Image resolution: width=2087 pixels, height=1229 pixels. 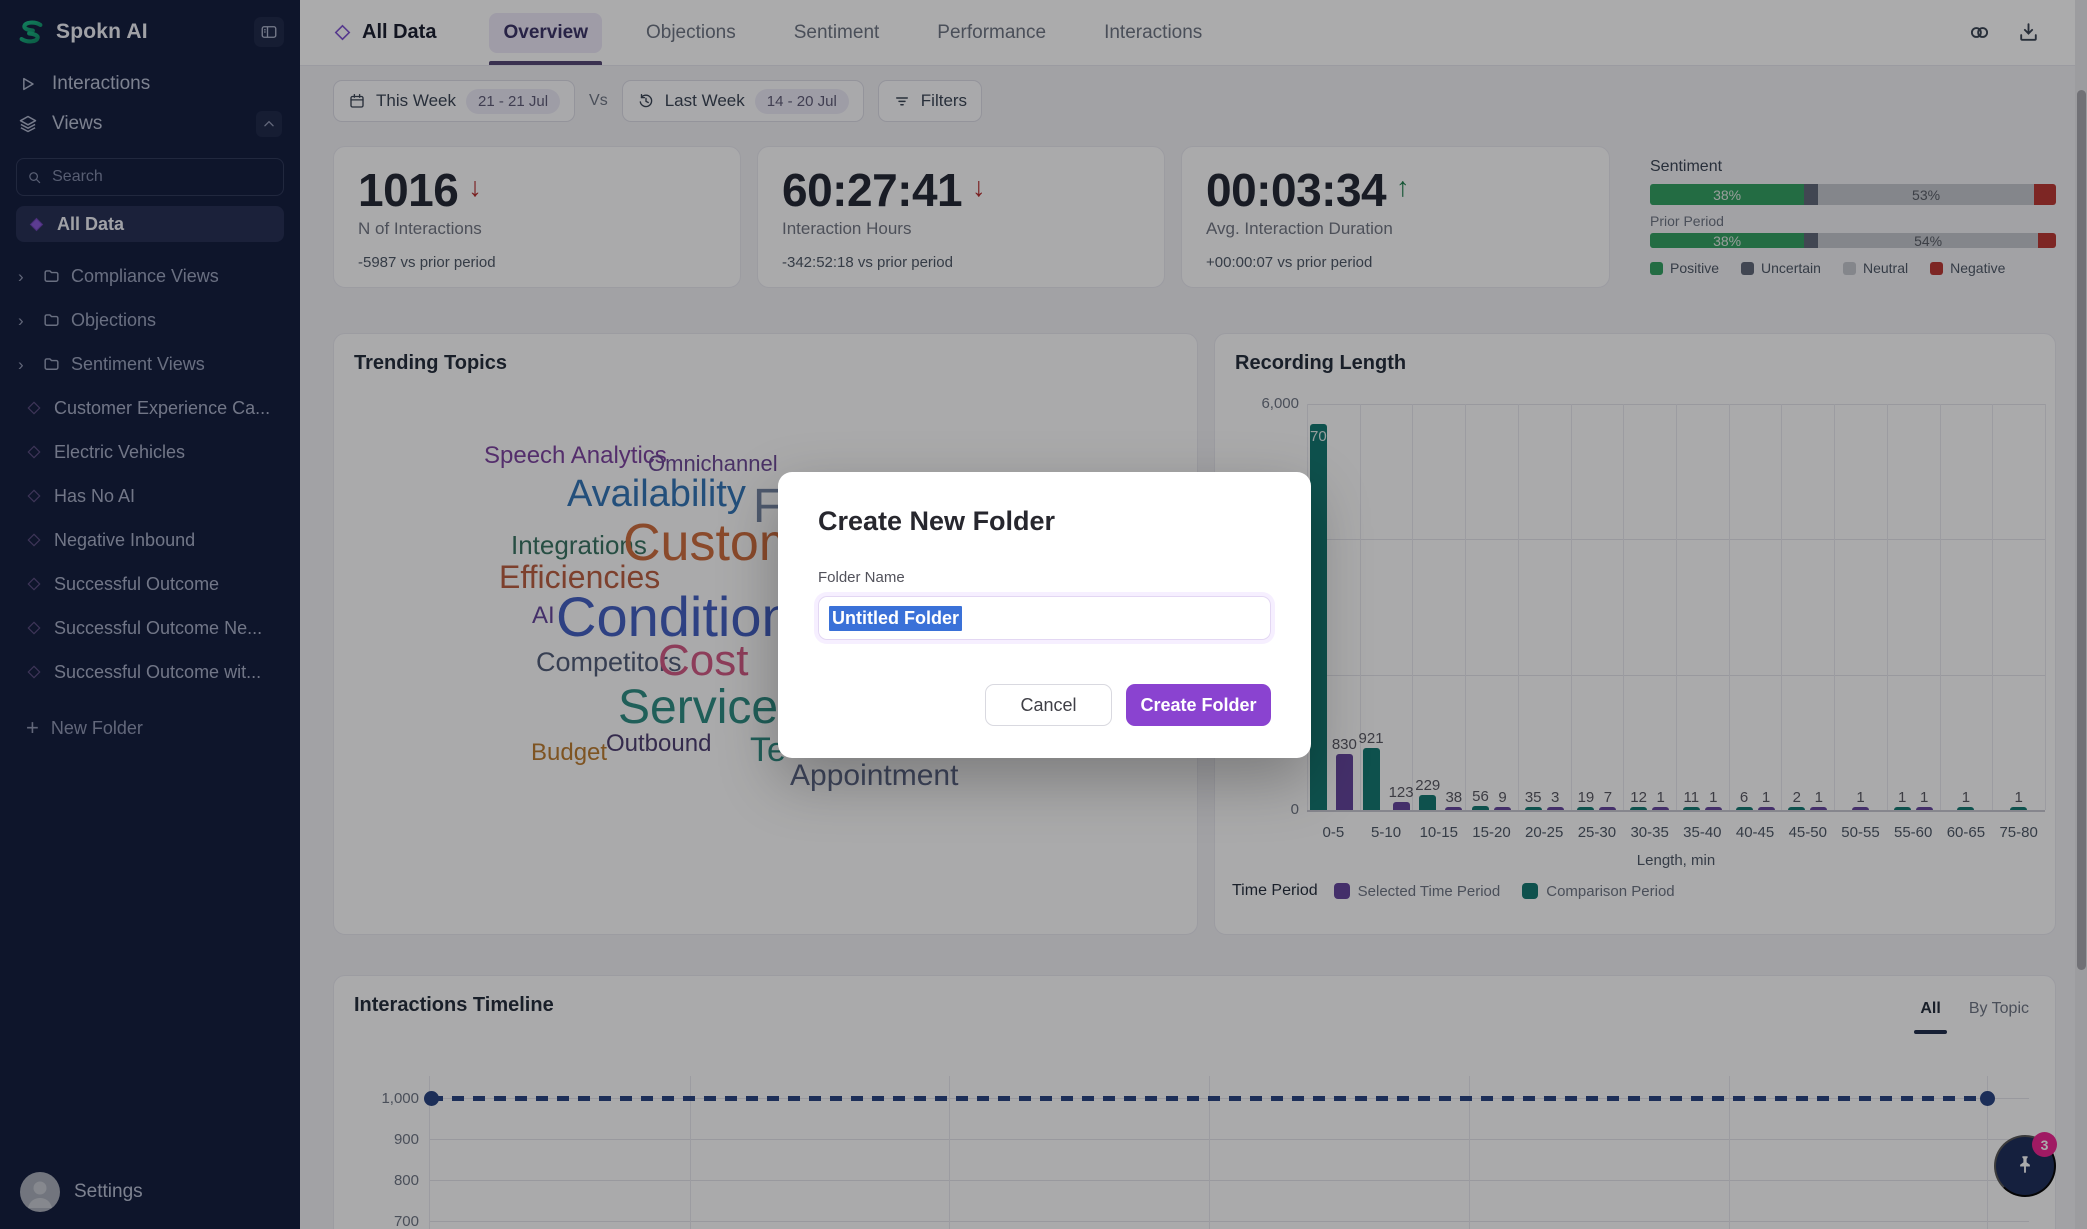 I want to click on topic-word-budget: Budget, so click(x=569, y=752).